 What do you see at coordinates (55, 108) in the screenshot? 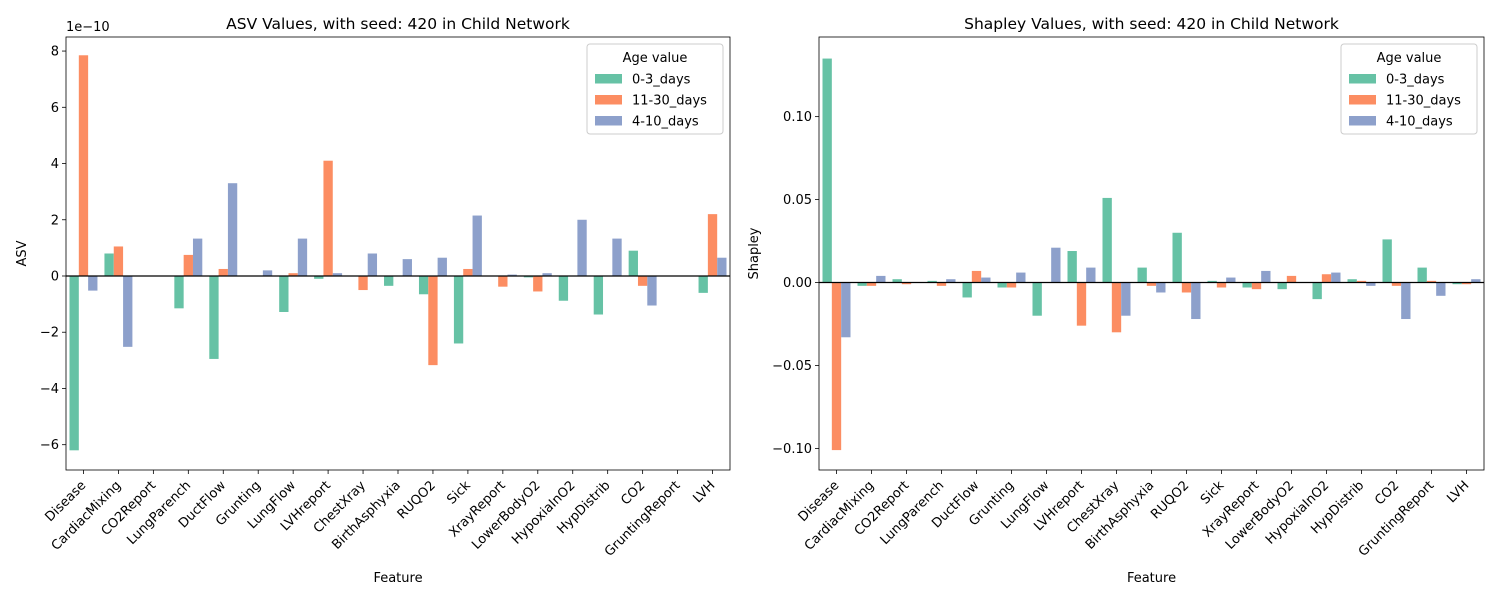
I see `y-tick-label: 6` at bounding box center [55, 108].